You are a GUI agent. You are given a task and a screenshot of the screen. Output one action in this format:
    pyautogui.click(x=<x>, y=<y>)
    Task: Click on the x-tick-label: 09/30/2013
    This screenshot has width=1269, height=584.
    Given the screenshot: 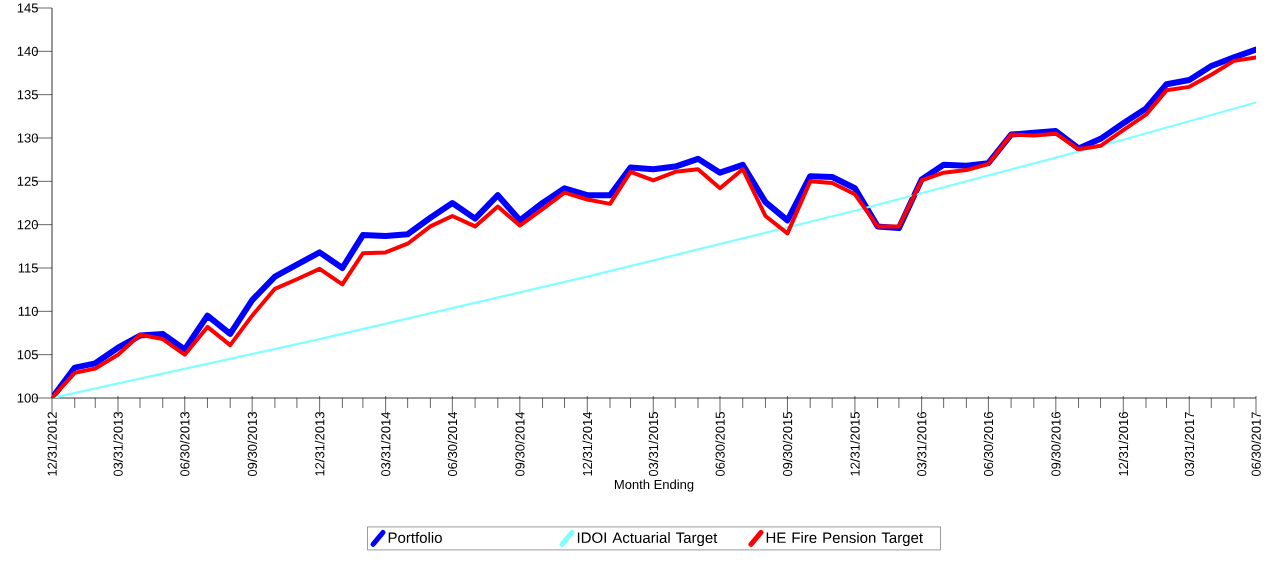 What is the action you would take?
    pyautogui.click(x=252, y=444)
    